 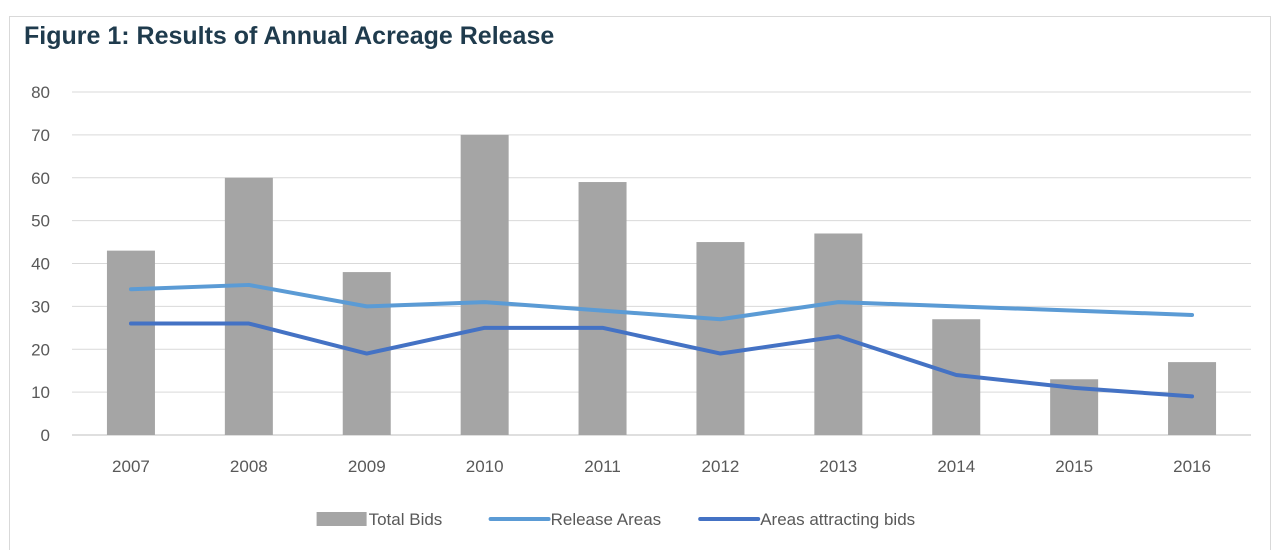 What do you see at coordinates (40, 349) in the screenshot?
I see `y-tick-label: 20` at bounding box center [40, 349].